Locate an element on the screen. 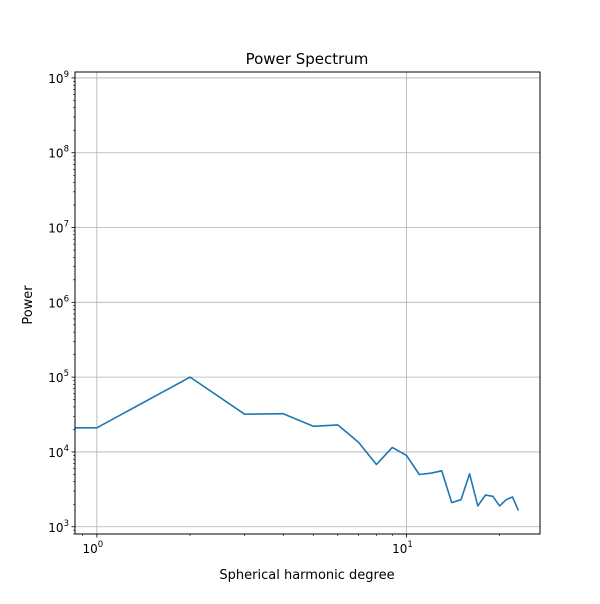  x-tick-label: 10¹ is located at coordinates (402, 548).